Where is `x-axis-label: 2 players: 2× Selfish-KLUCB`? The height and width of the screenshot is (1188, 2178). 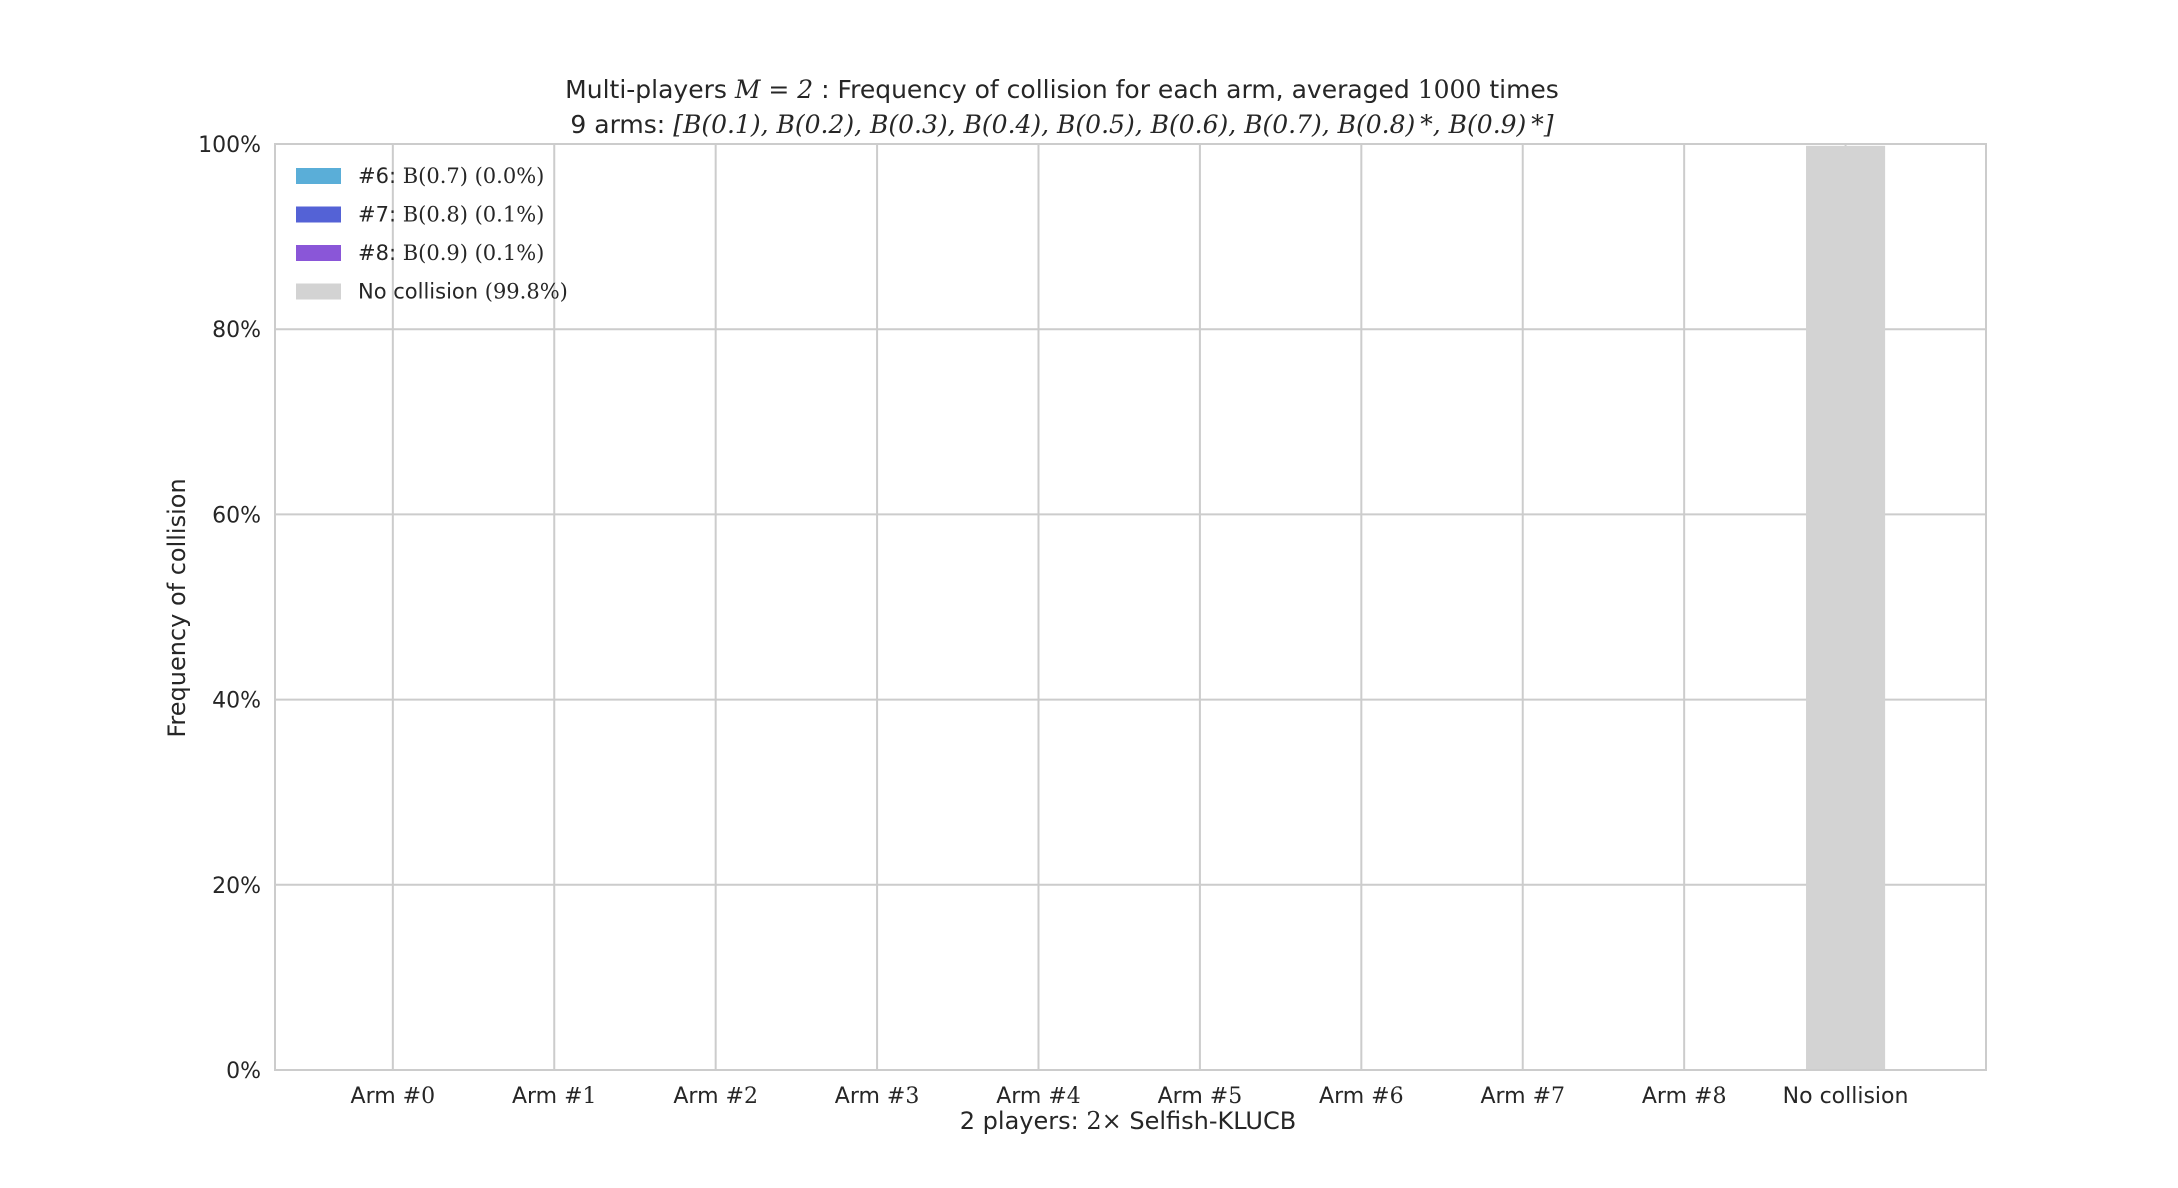
x-axis-label: 2 players: 2× Selfish-KLUCB is located at coordinates (1128, 1121).